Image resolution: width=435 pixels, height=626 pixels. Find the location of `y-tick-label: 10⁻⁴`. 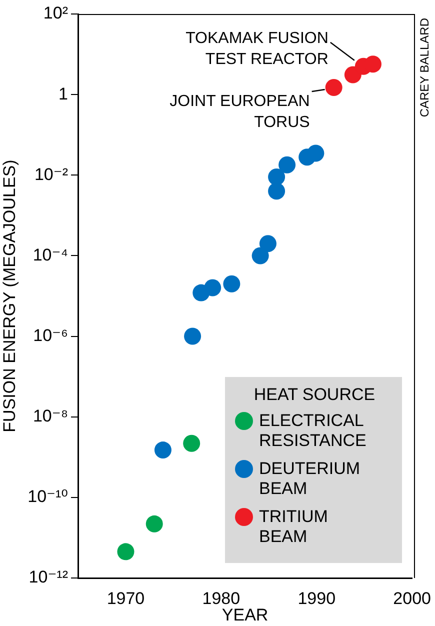

y-tick-label: 10⁻⁴ is located at coordinates (50, 254).